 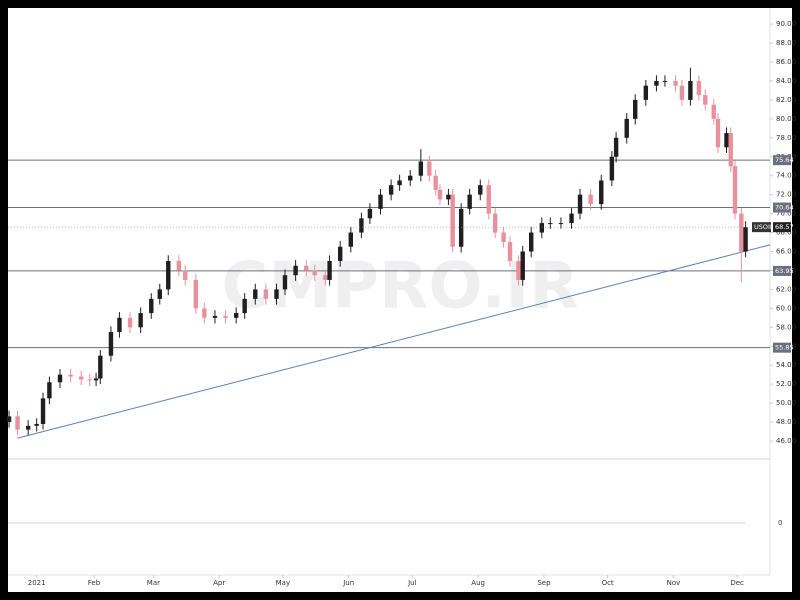 I want to click on y-tick-label: 58.00, so click(x=786, y=327).